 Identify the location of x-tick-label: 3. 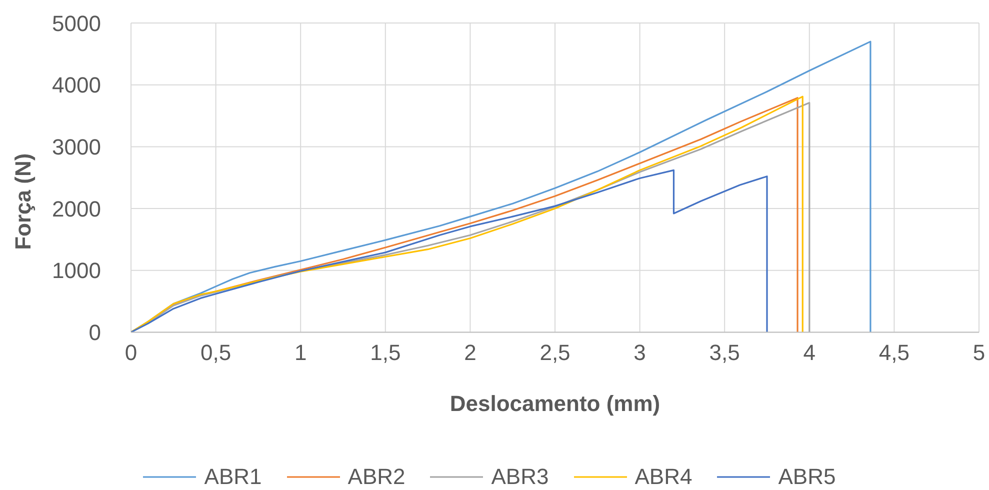
(640, 352).